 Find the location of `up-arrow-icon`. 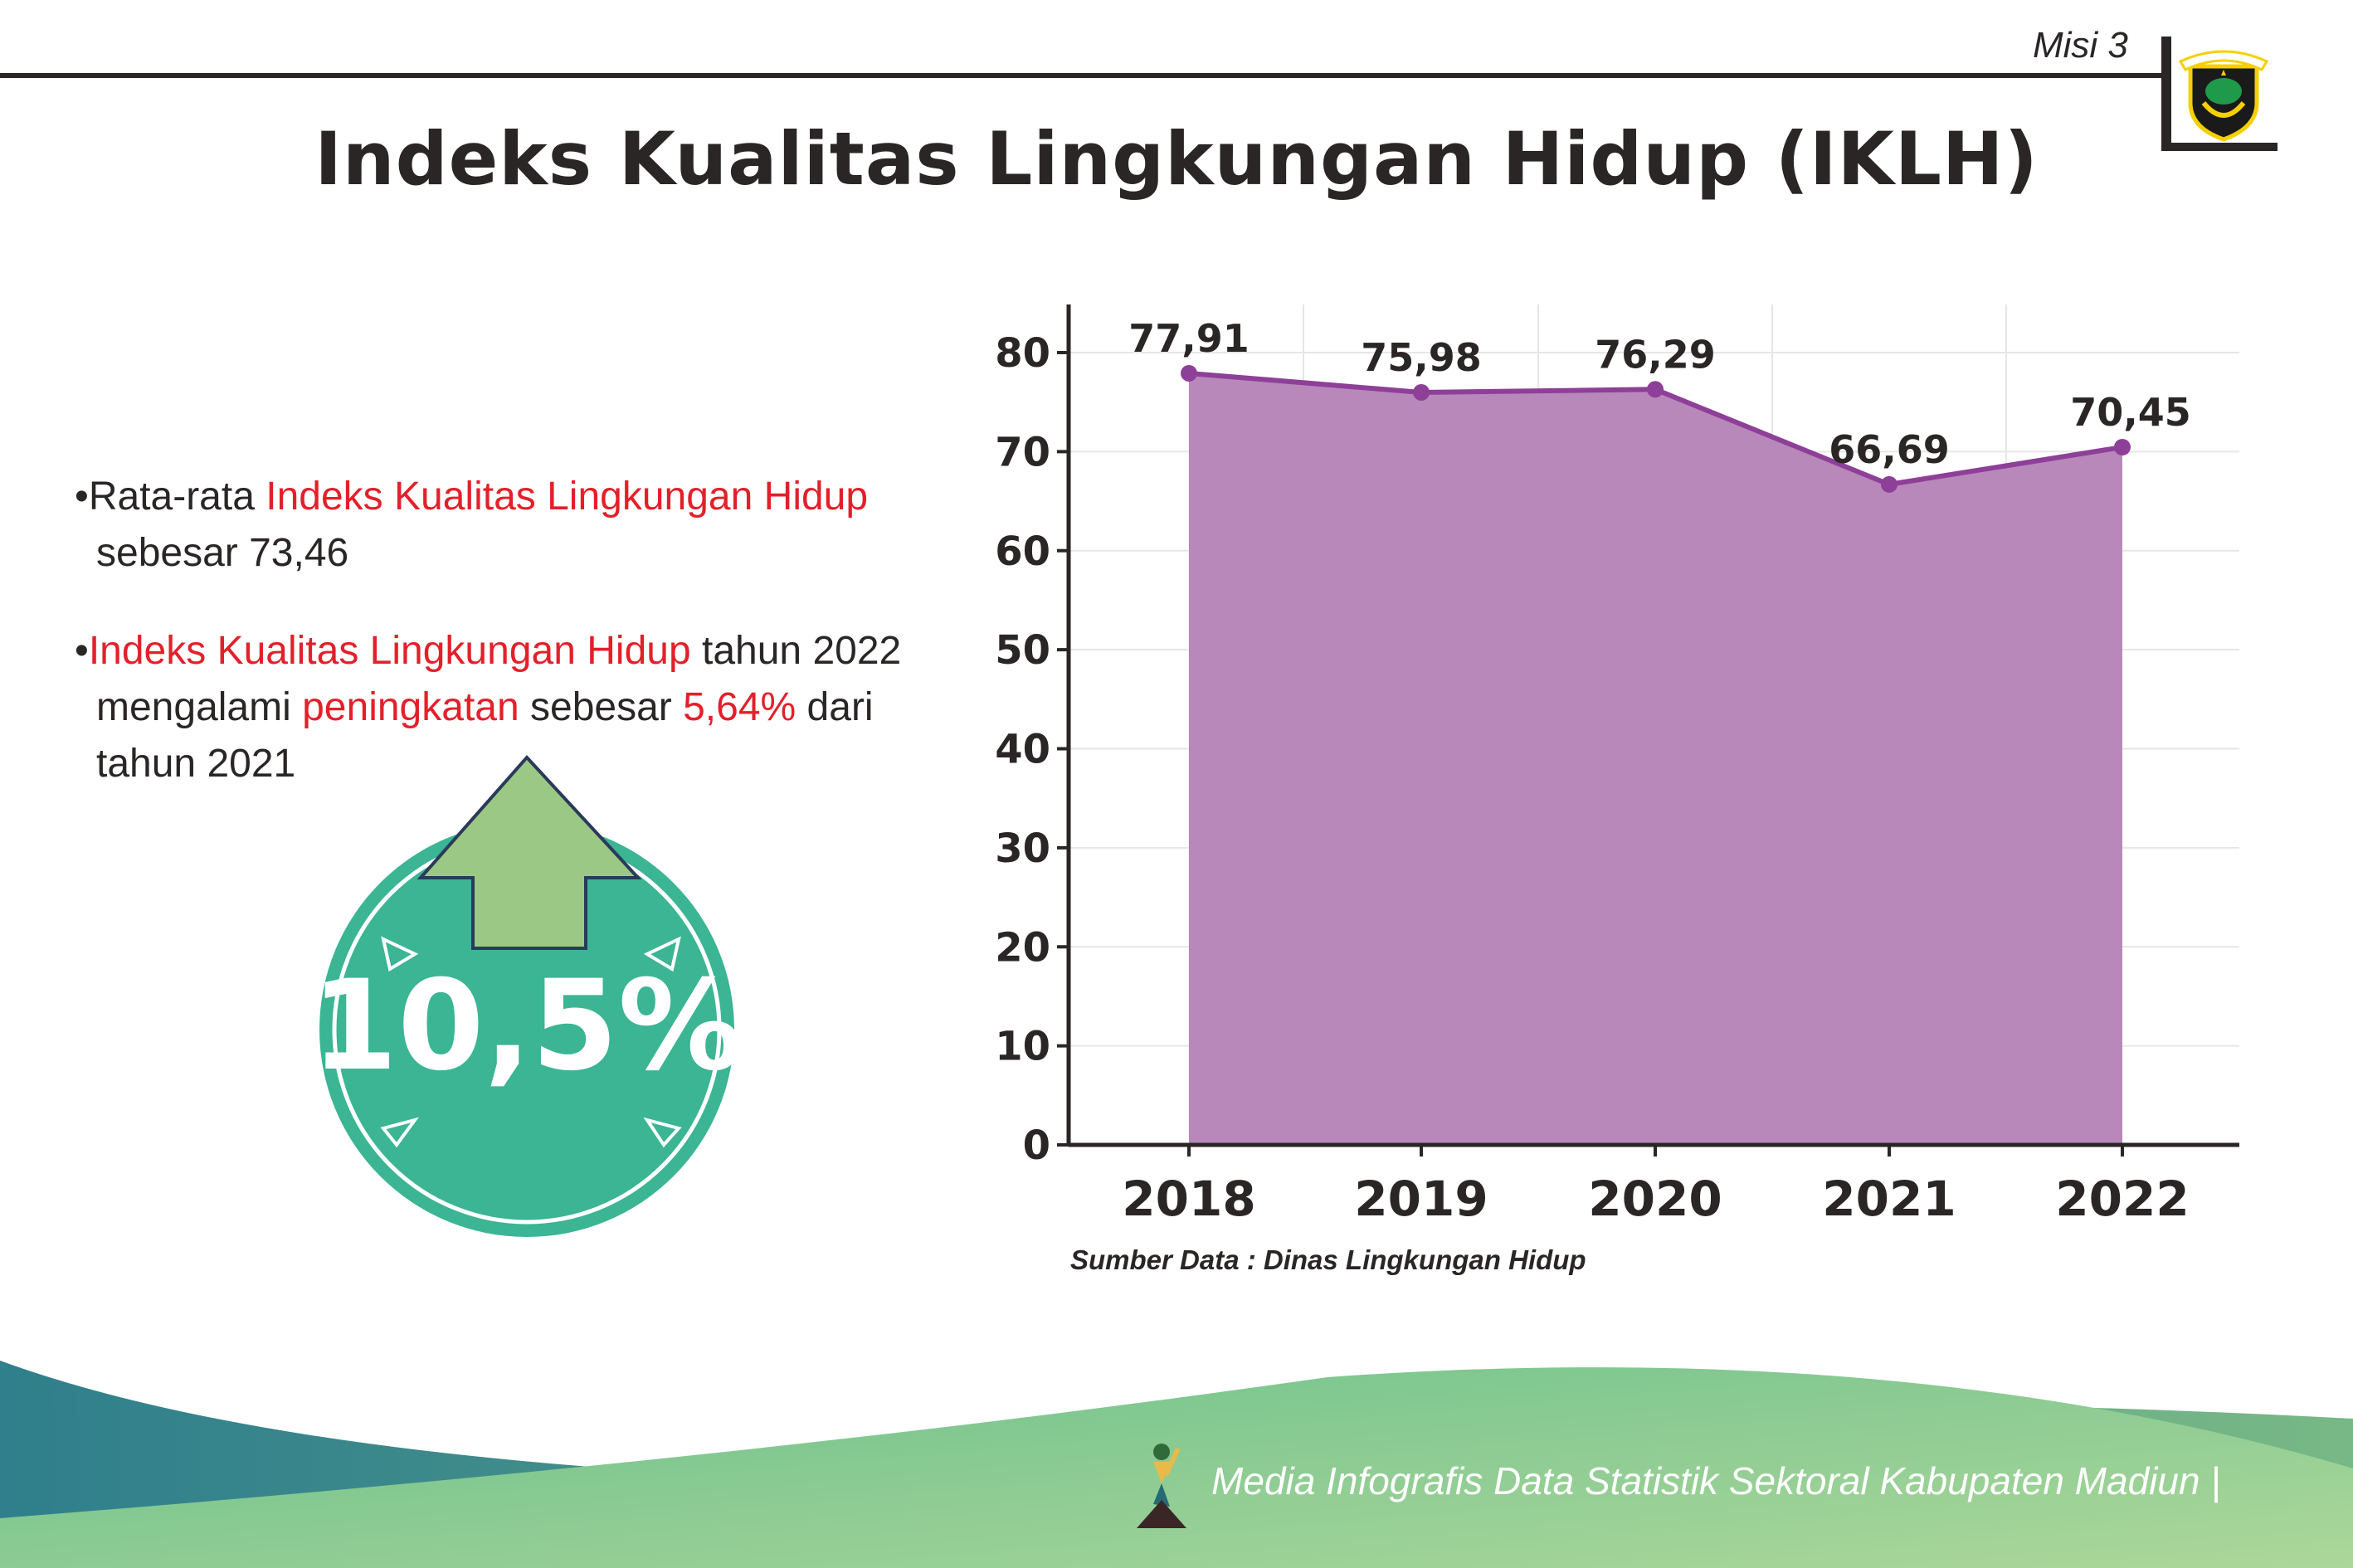

up-arrow-icon is located at coordinates (529, 852).